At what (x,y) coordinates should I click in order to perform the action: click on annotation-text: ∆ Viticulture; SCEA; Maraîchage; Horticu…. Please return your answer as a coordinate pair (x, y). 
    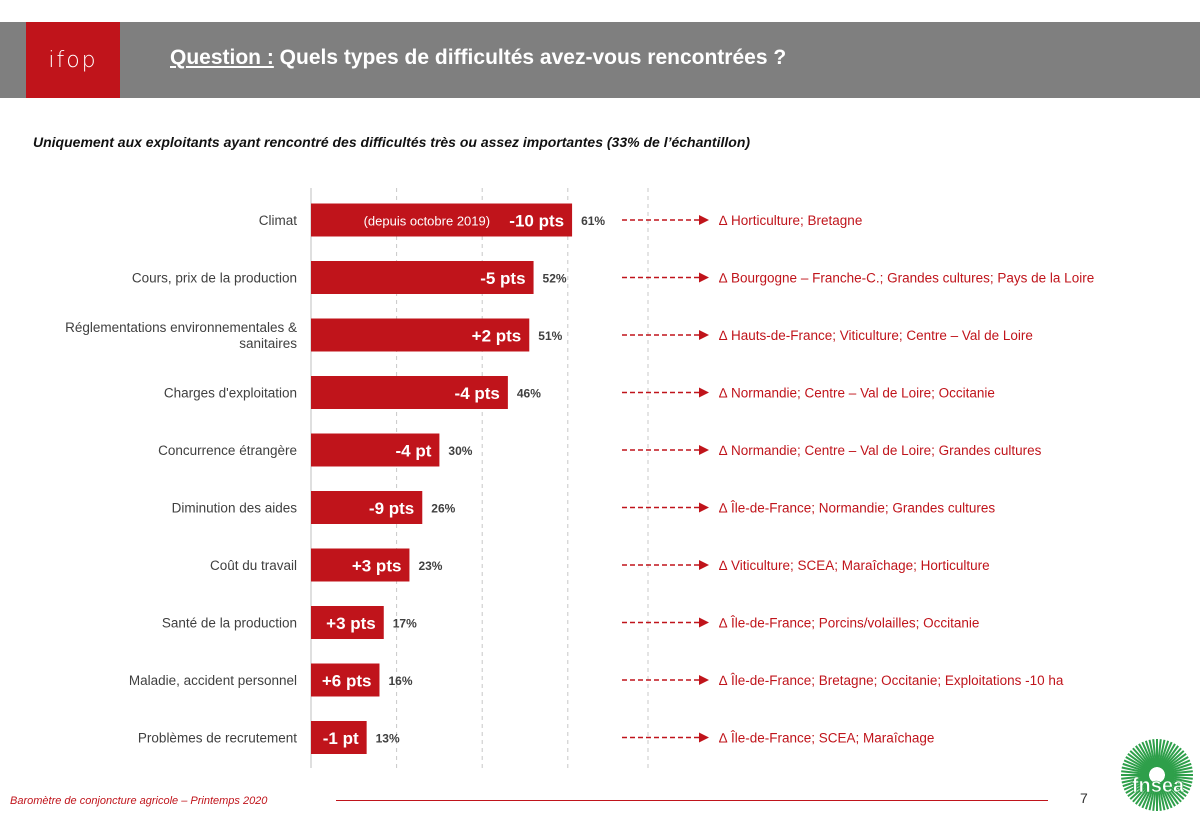
    Looking at the image, I should click on (854, 565).